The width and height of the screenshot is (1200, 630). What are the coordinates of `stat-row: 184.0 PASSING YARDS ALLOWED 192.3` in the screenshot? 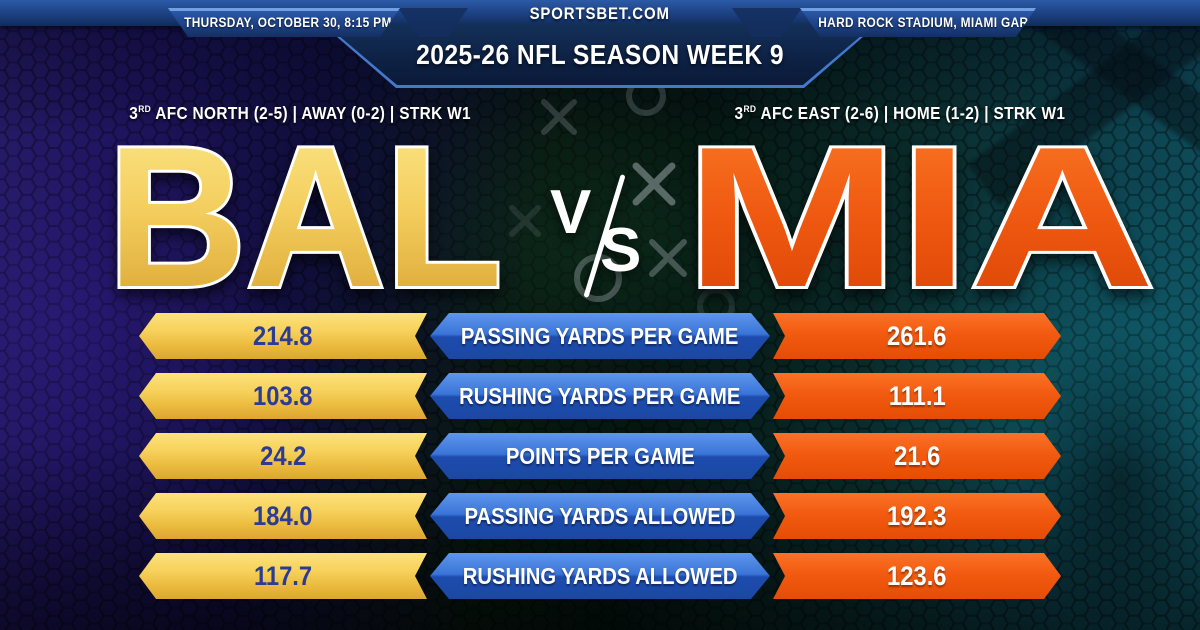 It's located at (600, 516).